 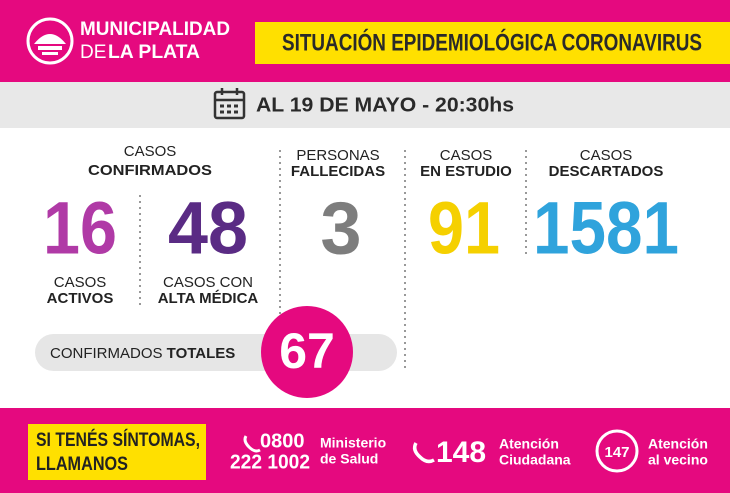 I want to click on stat-value: 3, so click(x=340, y=228).